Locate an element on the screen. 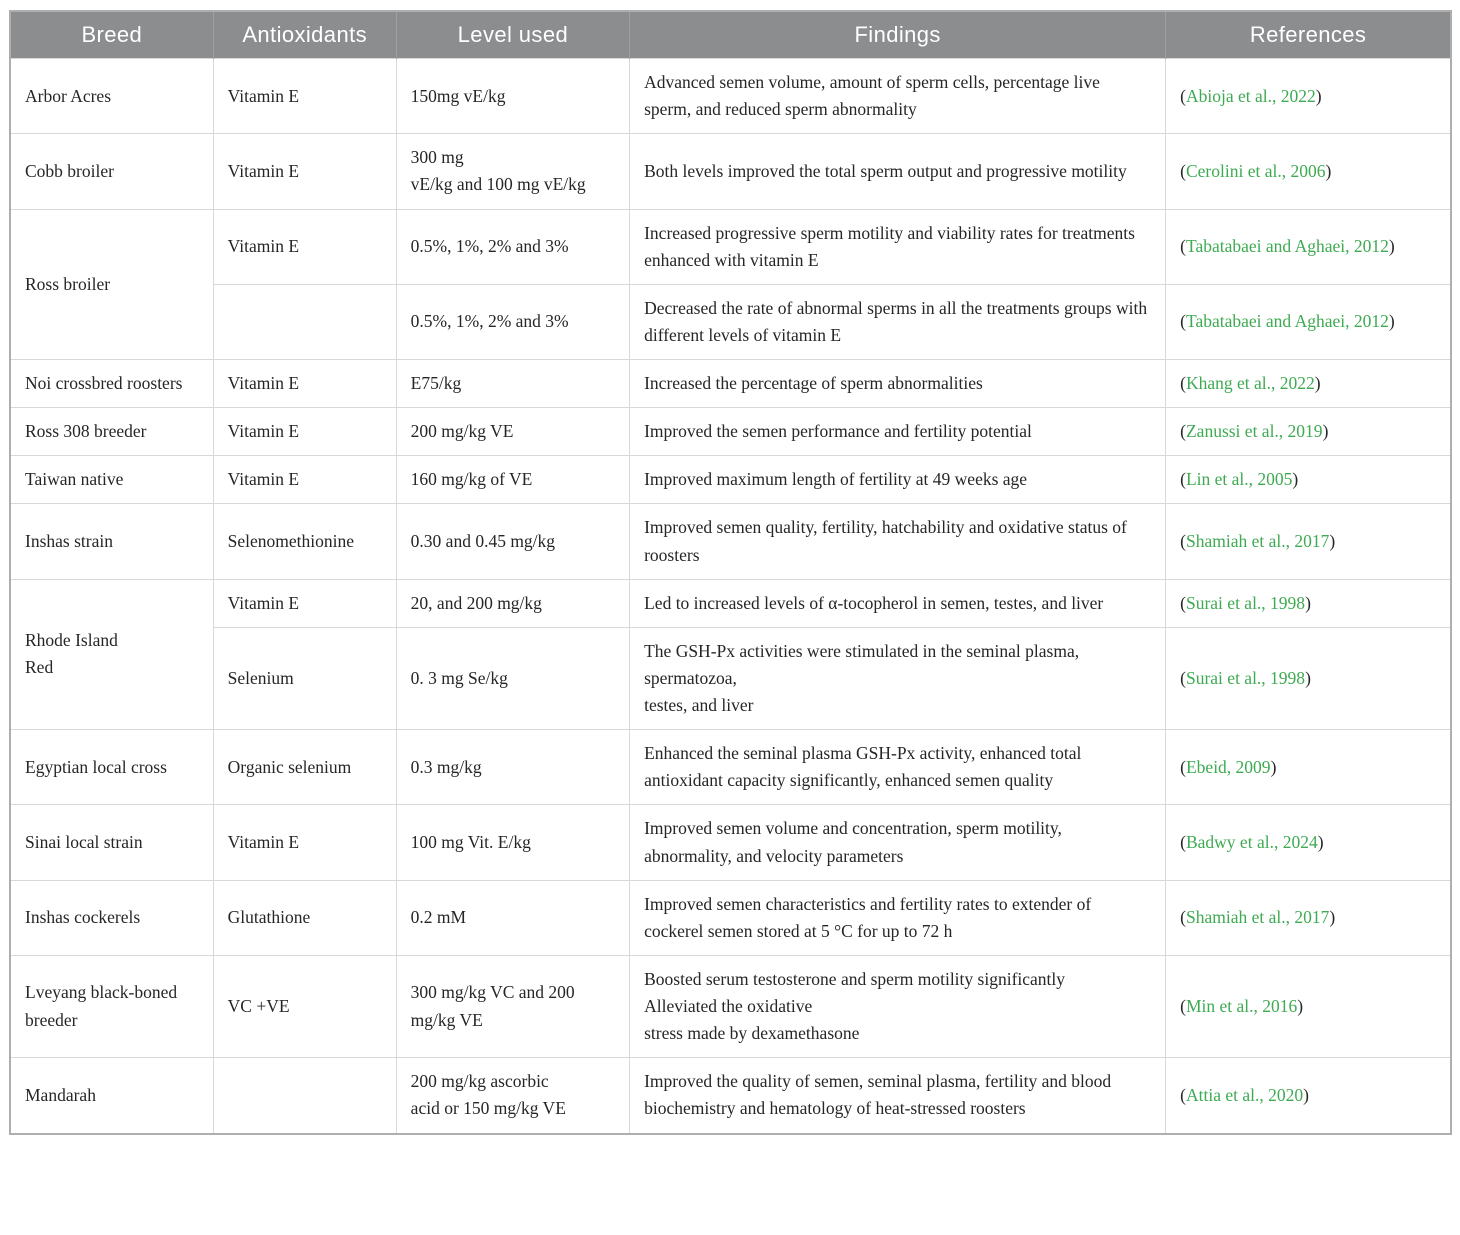 Image resolution: width=1460 pixels, height=1235 pixels. reference-link: Ebeid, 2009 is located at coordinates (1228, 766).